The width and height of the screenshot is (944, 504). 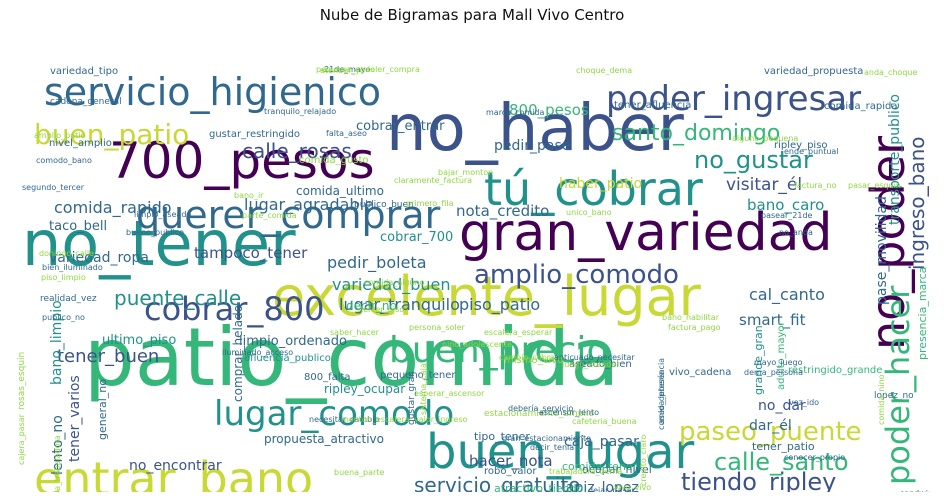 What do you see at coordinates (78, 226) in the screenshot?
I see `cloud-word: taco_bell` at bounding box center [78, 226].